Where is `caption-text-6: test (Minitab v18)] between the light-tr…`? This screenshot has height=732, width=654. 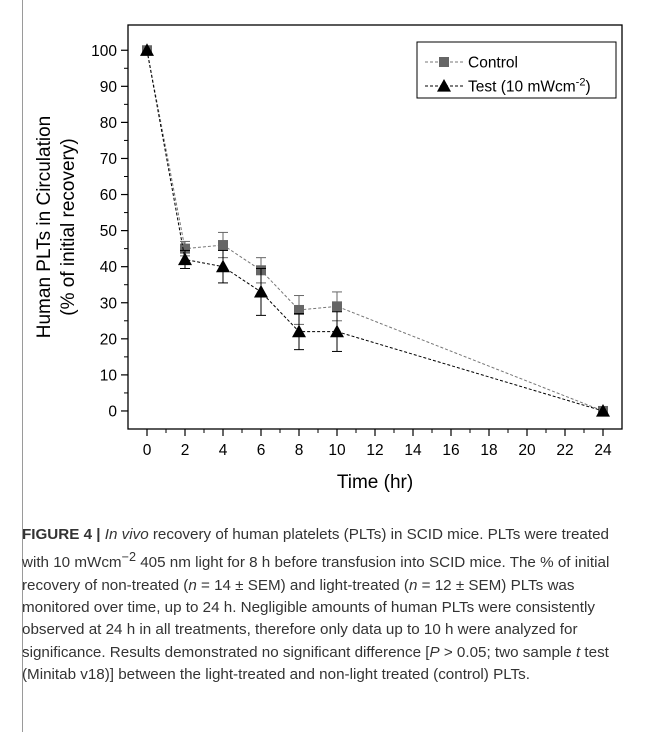 caption-text-6: test (Minitab v18)] between the light-tr… is located at coordinates (315, 663).